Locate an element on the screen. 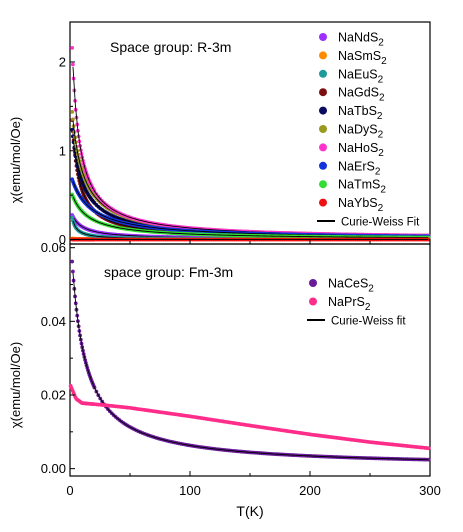 Image resolution: width=463 pixels, height=532 pixels. point-naprs is located at coordinates (428, 448).